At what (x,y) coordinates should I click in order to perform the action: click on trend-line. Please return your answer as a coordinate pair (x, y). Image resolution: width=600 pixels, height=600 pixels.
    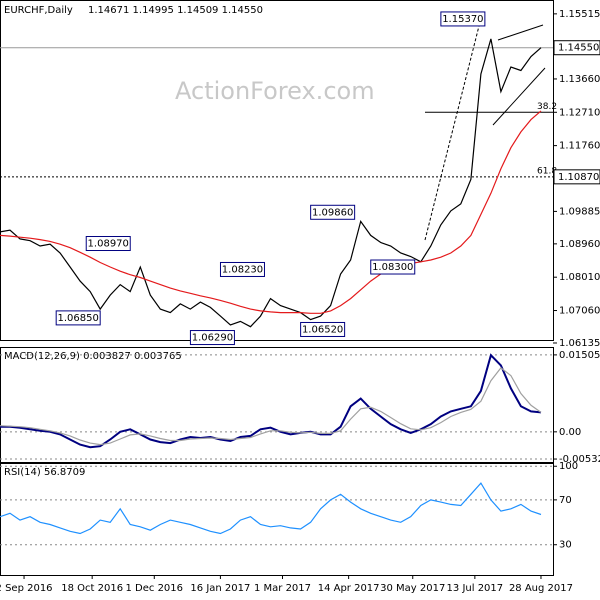
    Looking at the image, I should click on (452, 131).